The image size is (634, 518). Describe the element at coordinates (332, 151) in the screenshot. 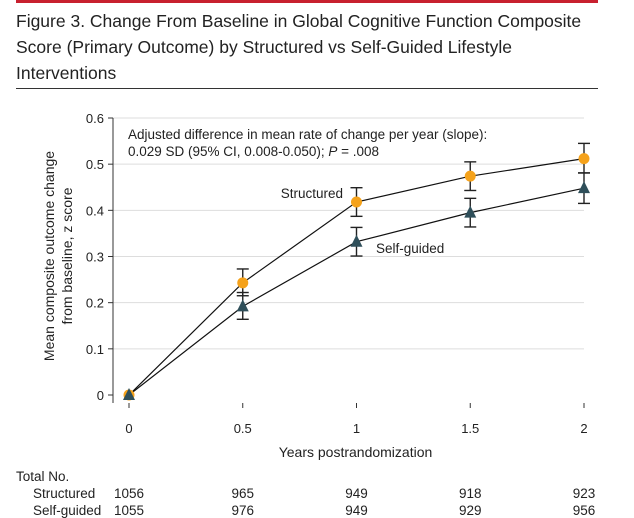

I see `annotation-part: P` at that location.